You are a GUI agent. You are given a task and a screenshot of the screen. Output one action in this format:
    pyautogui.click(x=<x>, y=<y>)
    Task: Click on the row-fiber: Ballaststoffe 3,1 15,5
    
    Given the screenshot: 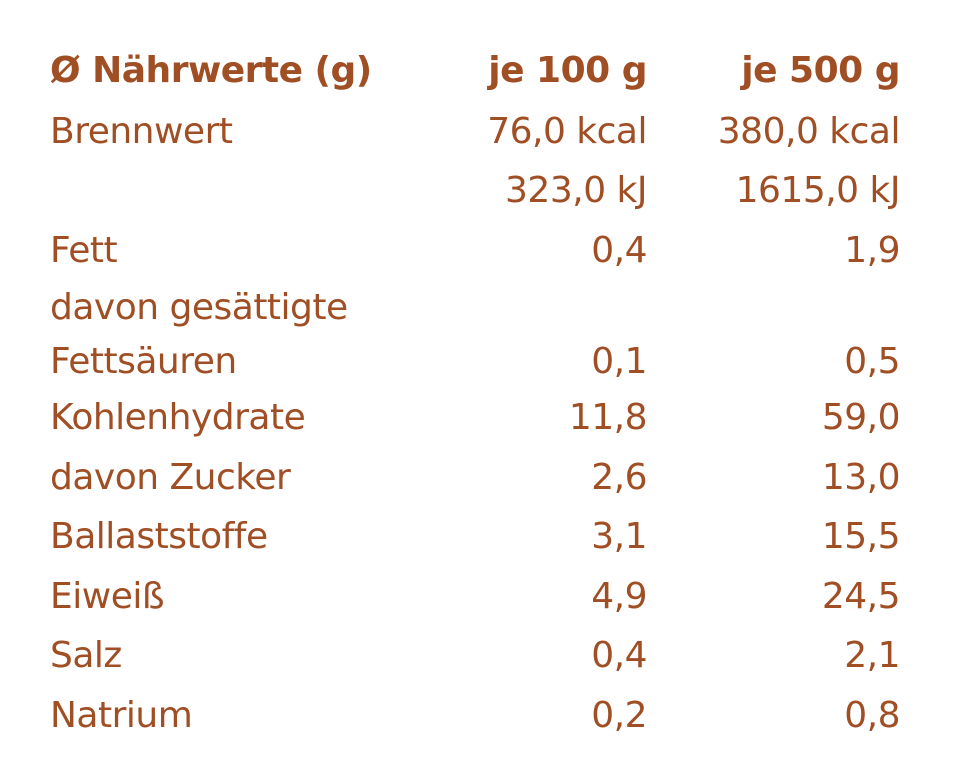 What is the action you would take?
    pyautogui.click(x=475, y=538)
    